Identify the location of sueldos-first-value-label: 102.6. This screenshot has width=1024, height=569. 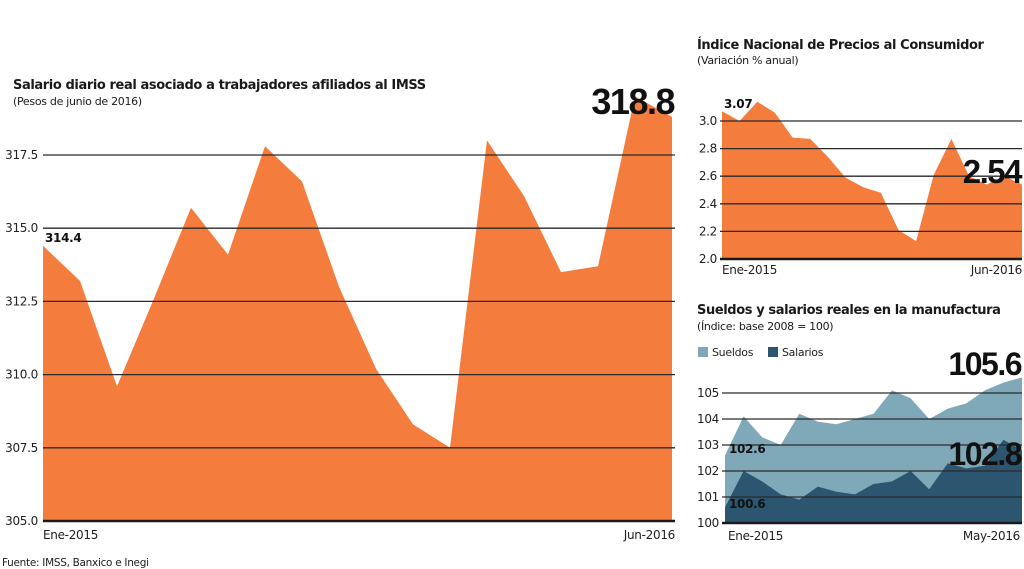
(747, 449).